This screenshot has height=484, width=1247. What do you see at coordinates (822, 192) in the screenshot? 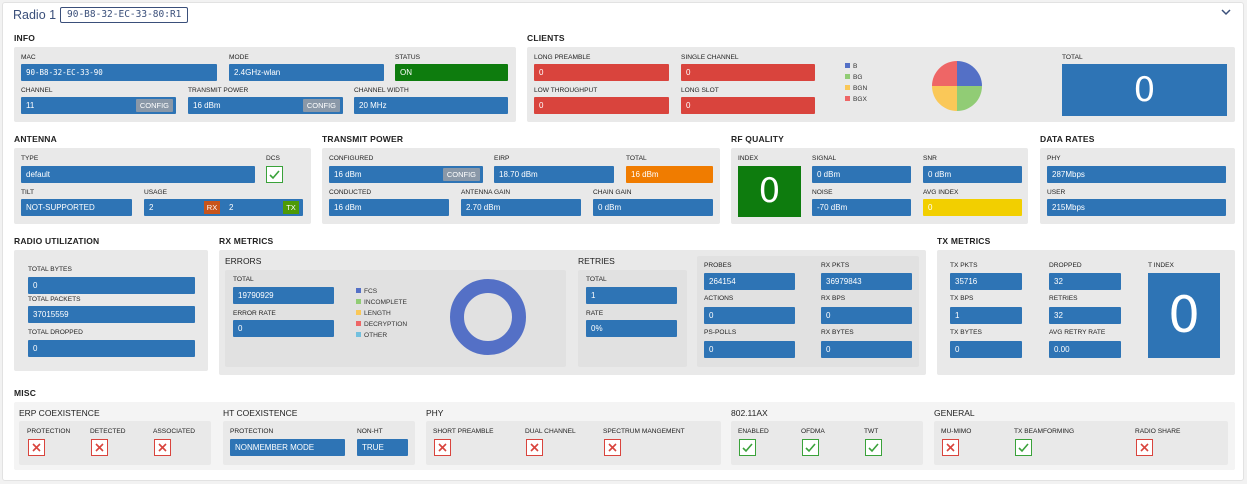
I see `noise-label: NOISE` at bounding box center [822, 192].